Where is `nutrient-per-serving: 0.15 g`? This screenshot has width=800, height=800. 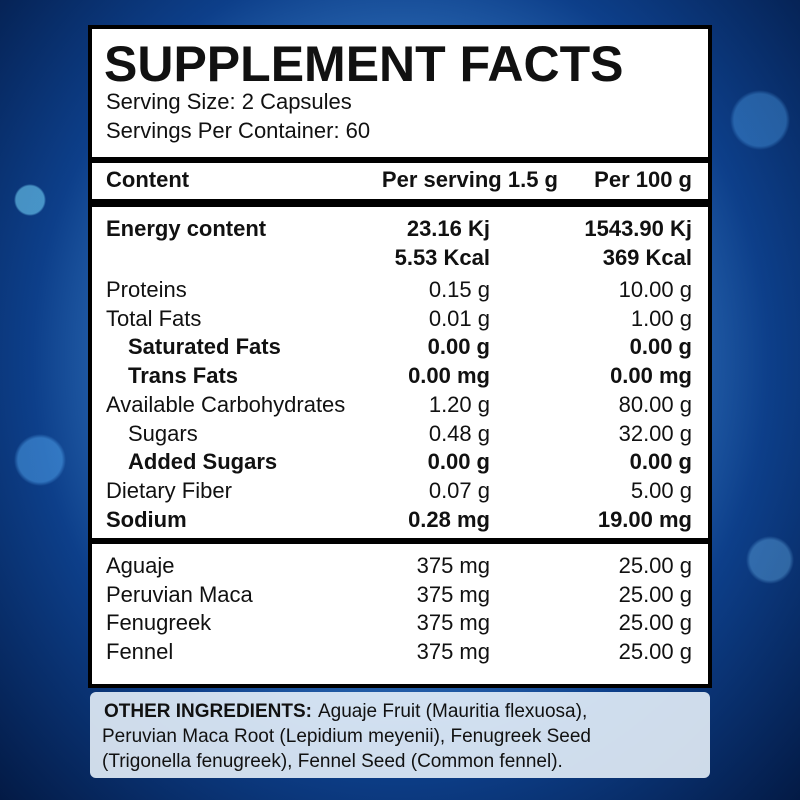 nutrient-per-serving: 0.15 g is located at coordinates (459, 289).